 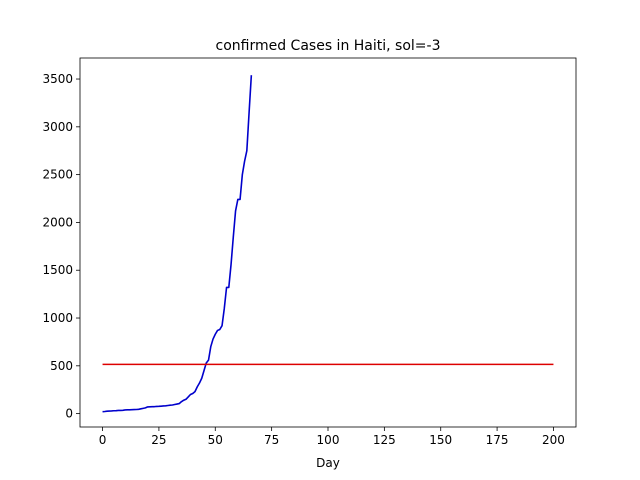 I want to click on y-tick-label: 2000, so click(x=57, y=222).